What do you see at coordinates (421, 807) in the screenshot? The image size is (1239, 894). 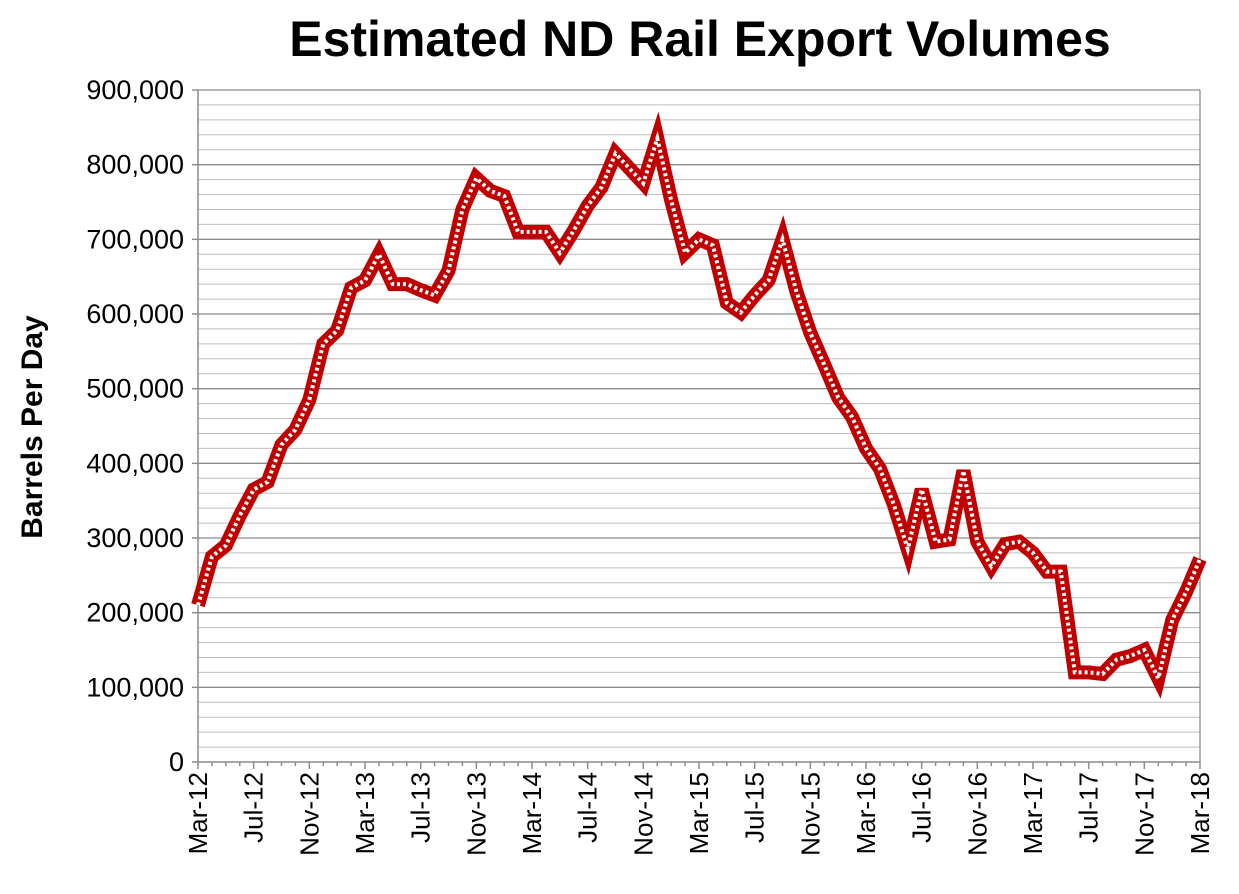 I see `x-tick-label: Jul-13` at bounding box center [421, 807].